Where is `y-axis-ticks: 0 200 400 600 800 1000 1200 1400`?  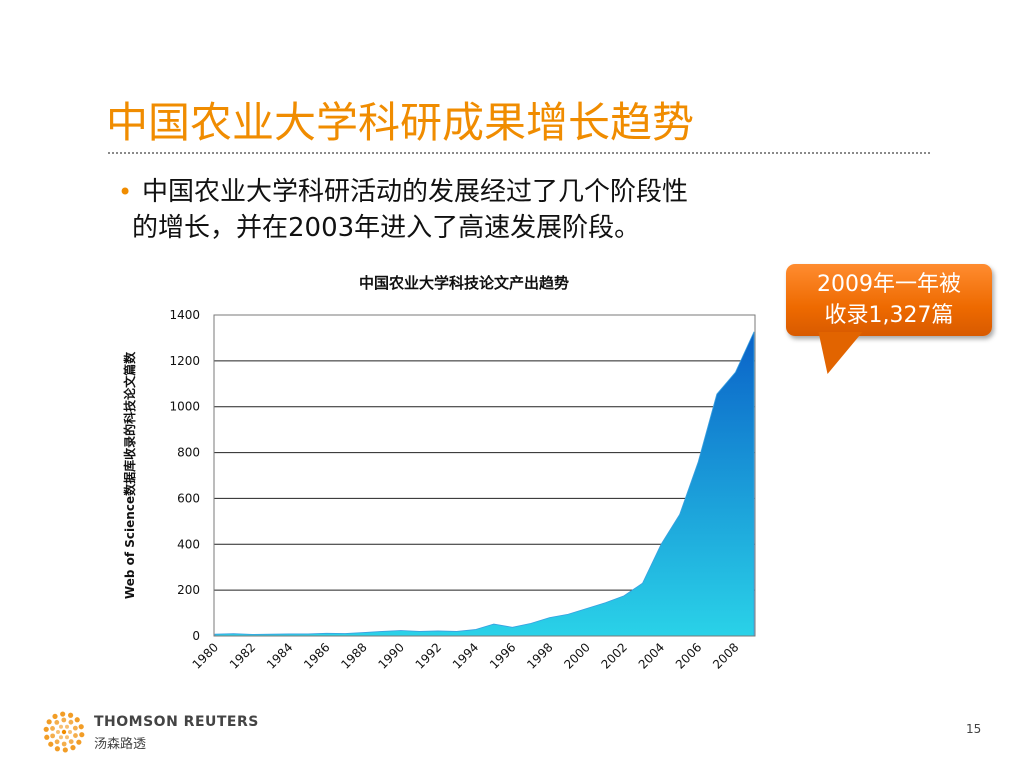 y-axis-ticks: 0 200 400 600 800 1000 1200 1400 is located at coordinates (184, 475).